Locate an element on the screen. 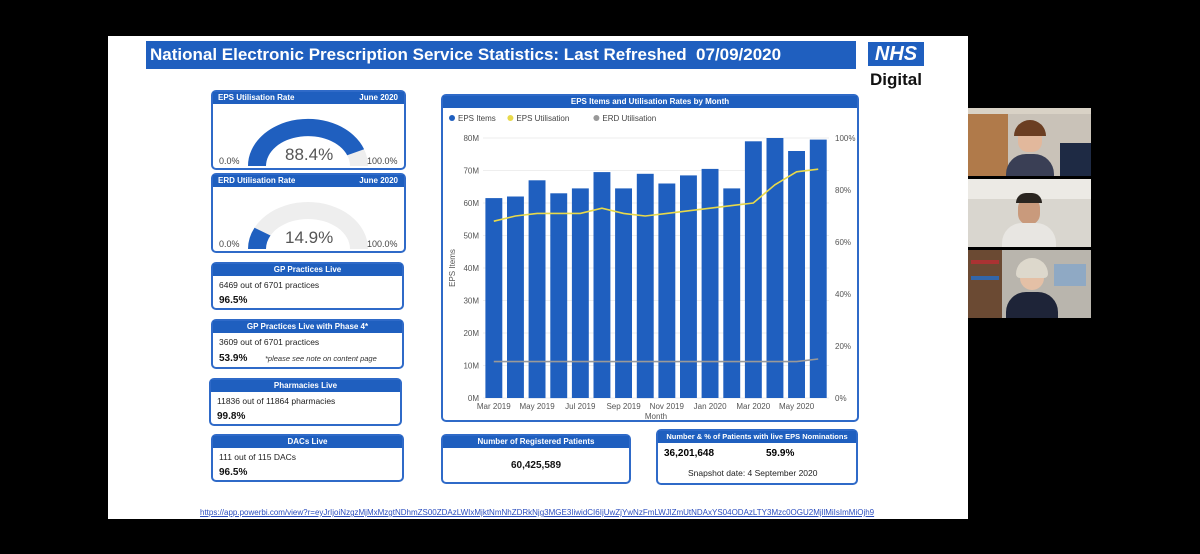  erd-gauge-min: 0.0% is located at coordinates (229, 244).